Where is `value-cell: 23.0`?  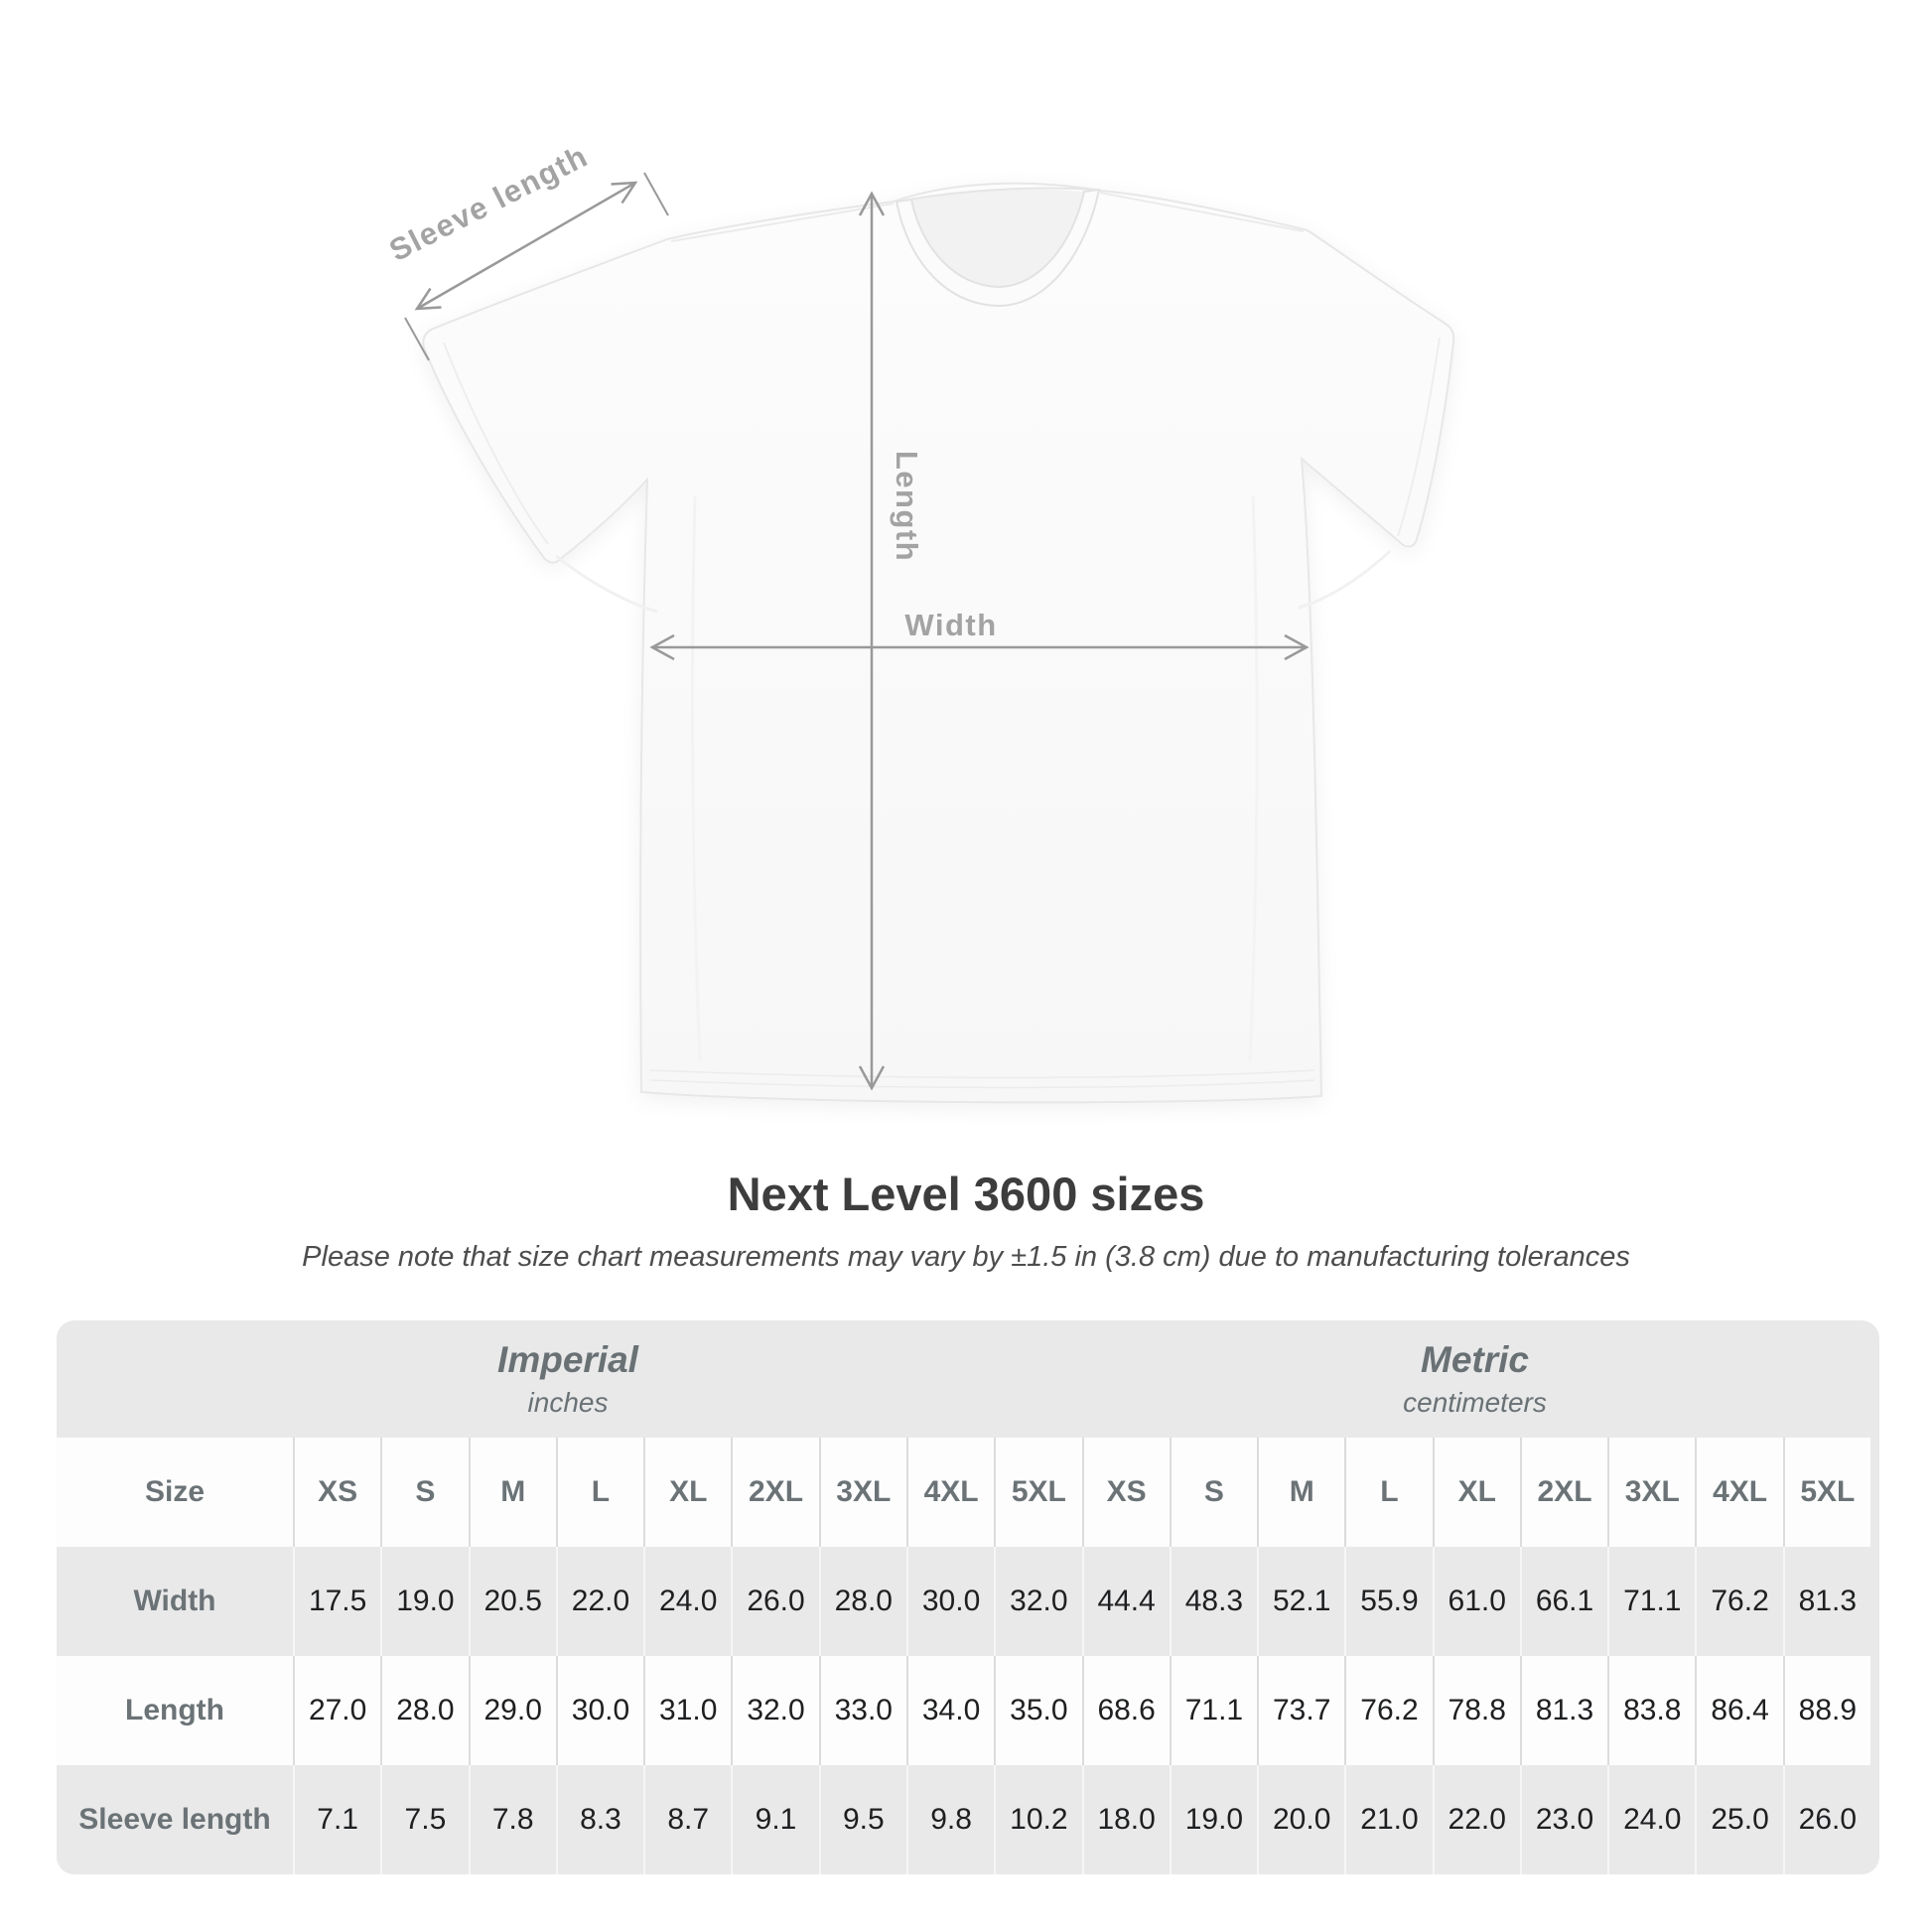 value-cell: 23.0 is located at coordinates (1565, 1820).